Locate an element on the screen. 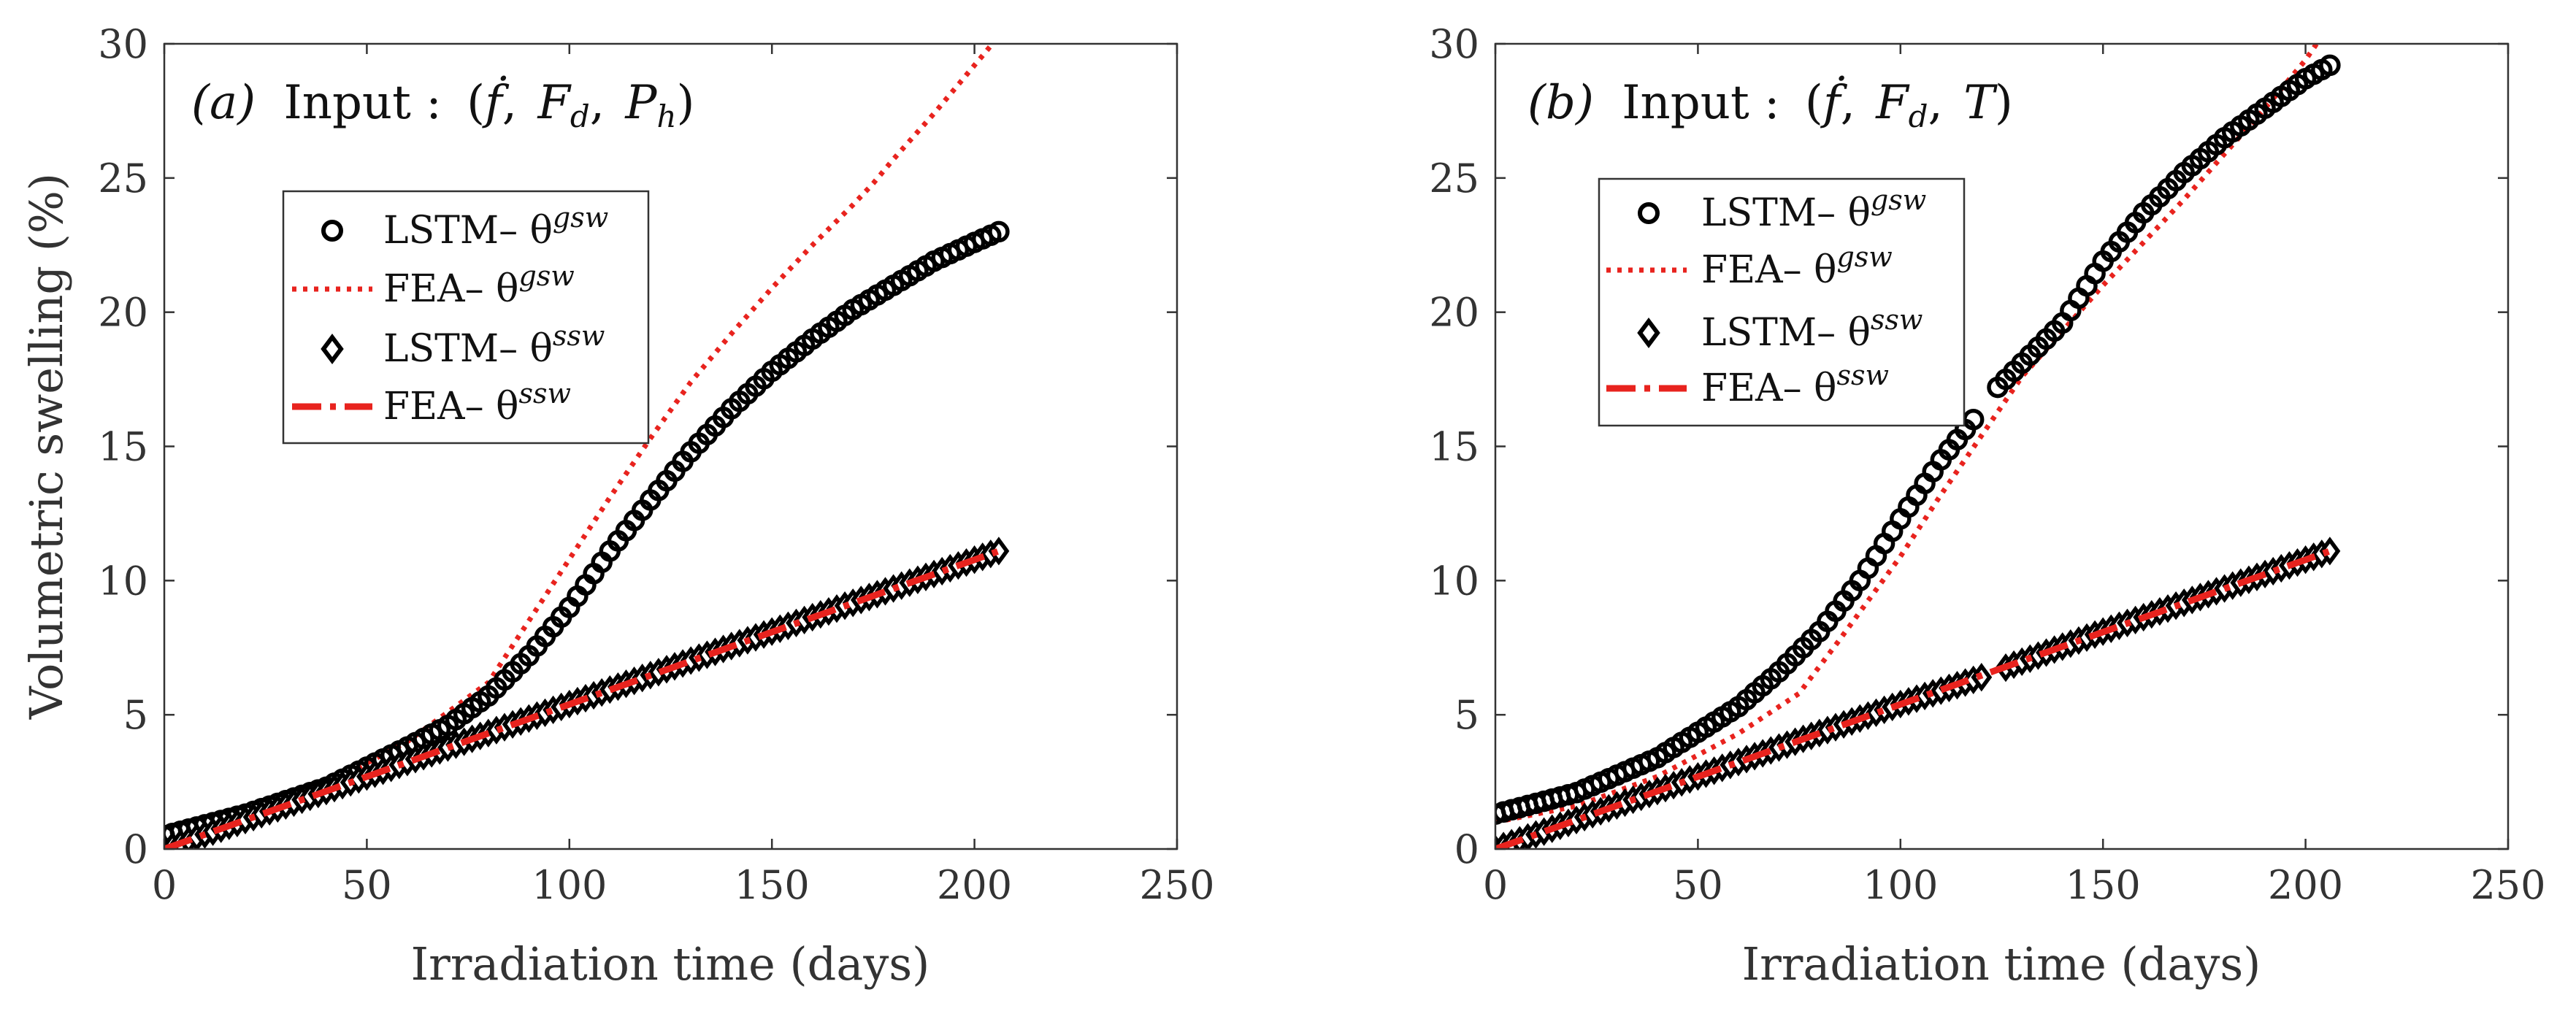 The width and height of the screenshot is (2576, 1022). panel-b-legend-box is located at coordinates (1782, 302).